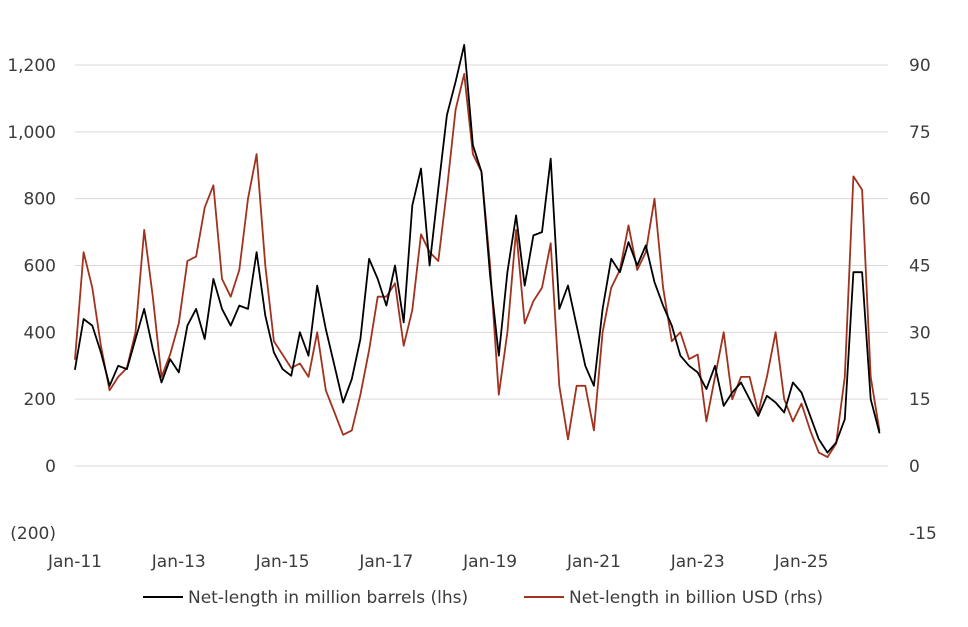  What do you see at coordinates (328, 598) in the screenshot?
I see `legend-label-million-barrels: Net-length in million barrels (lhs)` at bounding box center [328, 598].